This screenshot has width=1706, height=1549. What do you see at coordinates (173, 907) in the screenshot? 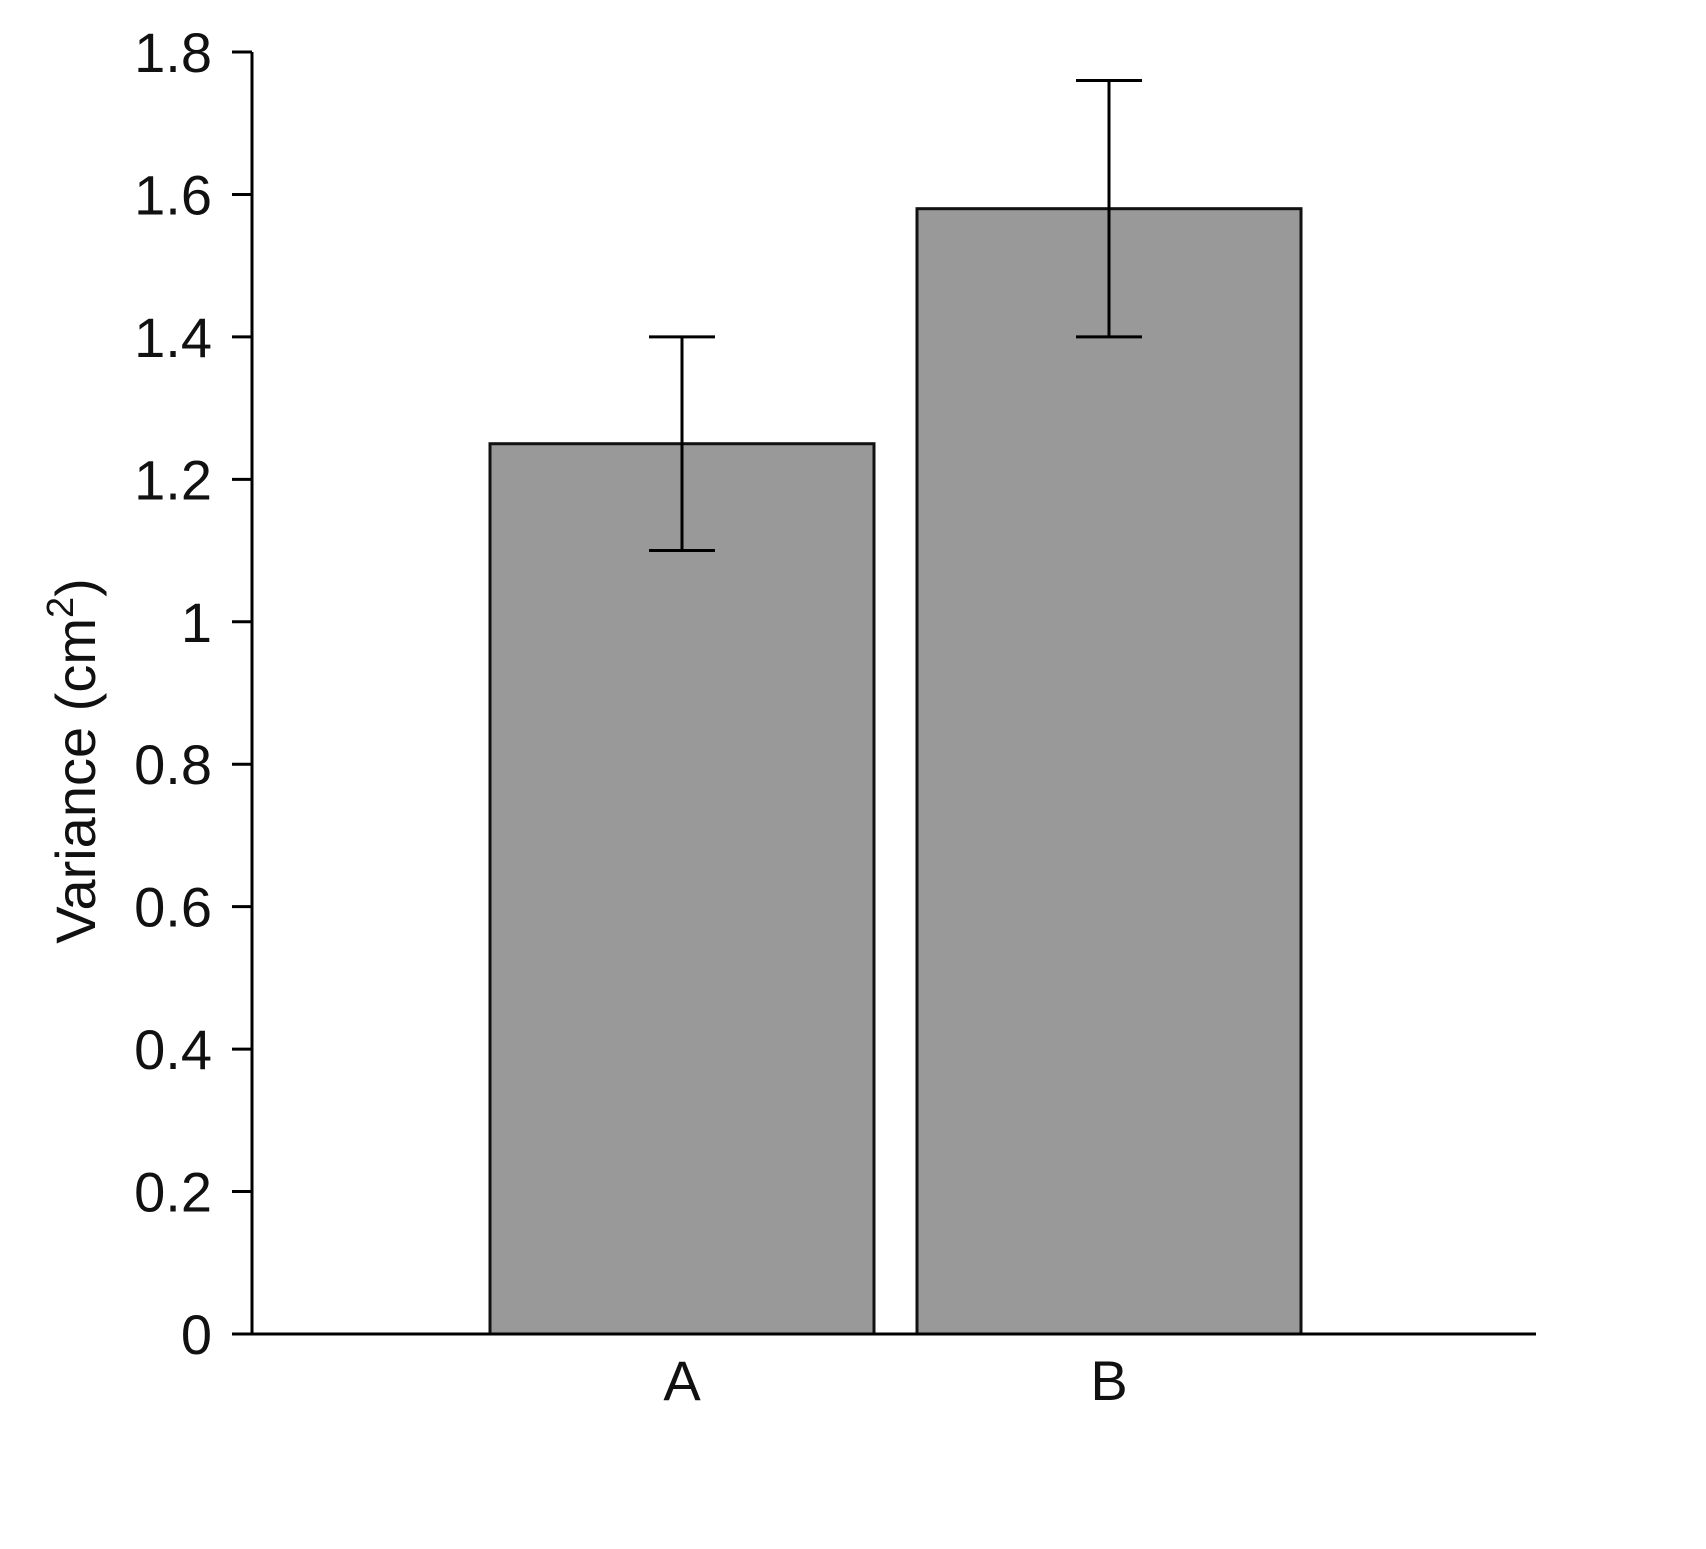
I see `y-tick-label: 0.6` at bounding box center [173, 907].